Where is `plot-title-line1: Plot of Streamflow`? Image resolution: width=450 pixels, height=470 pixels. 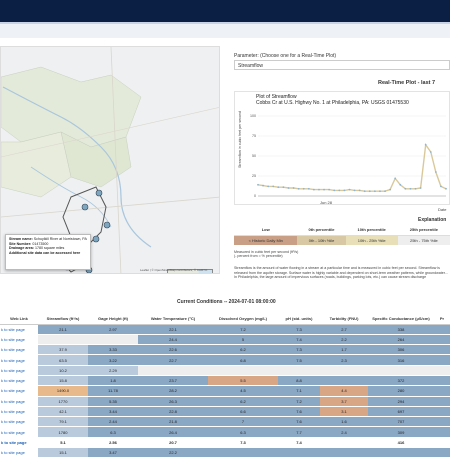 plot-title-line1: Plot of Streamflow is located at coordinates (276, 97).